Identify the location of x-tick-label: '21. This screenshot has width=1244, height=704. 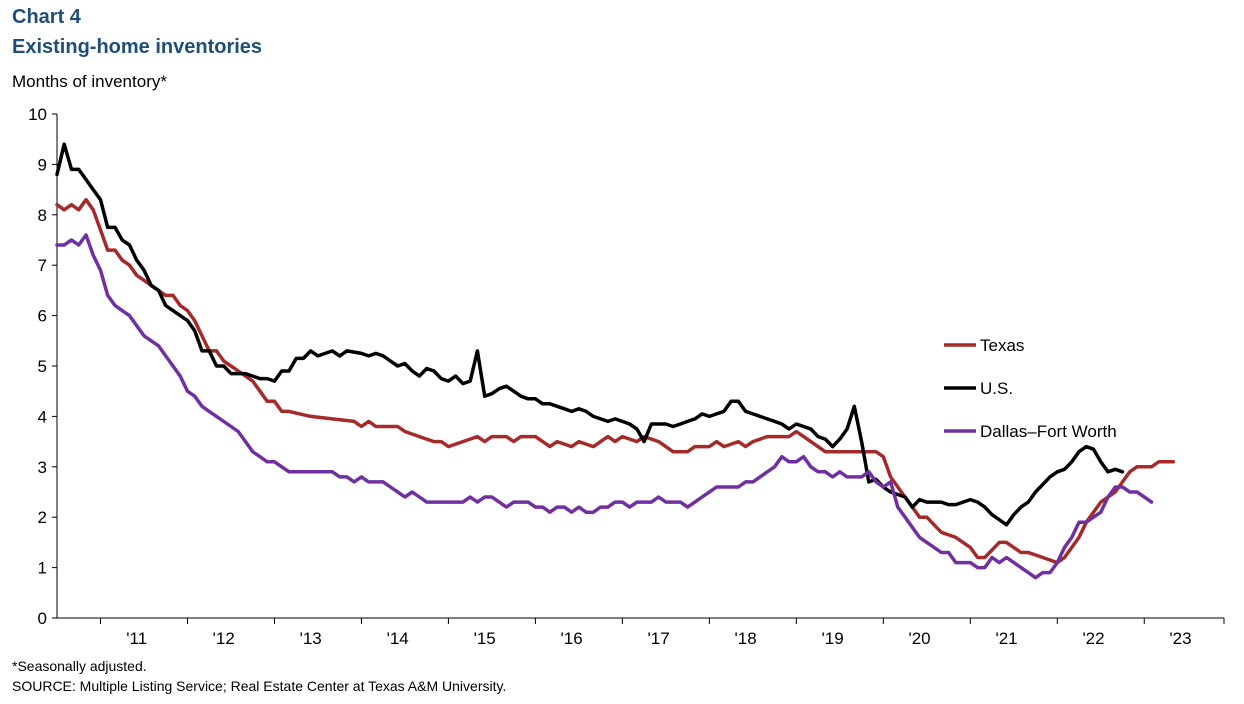
(1006, 638).